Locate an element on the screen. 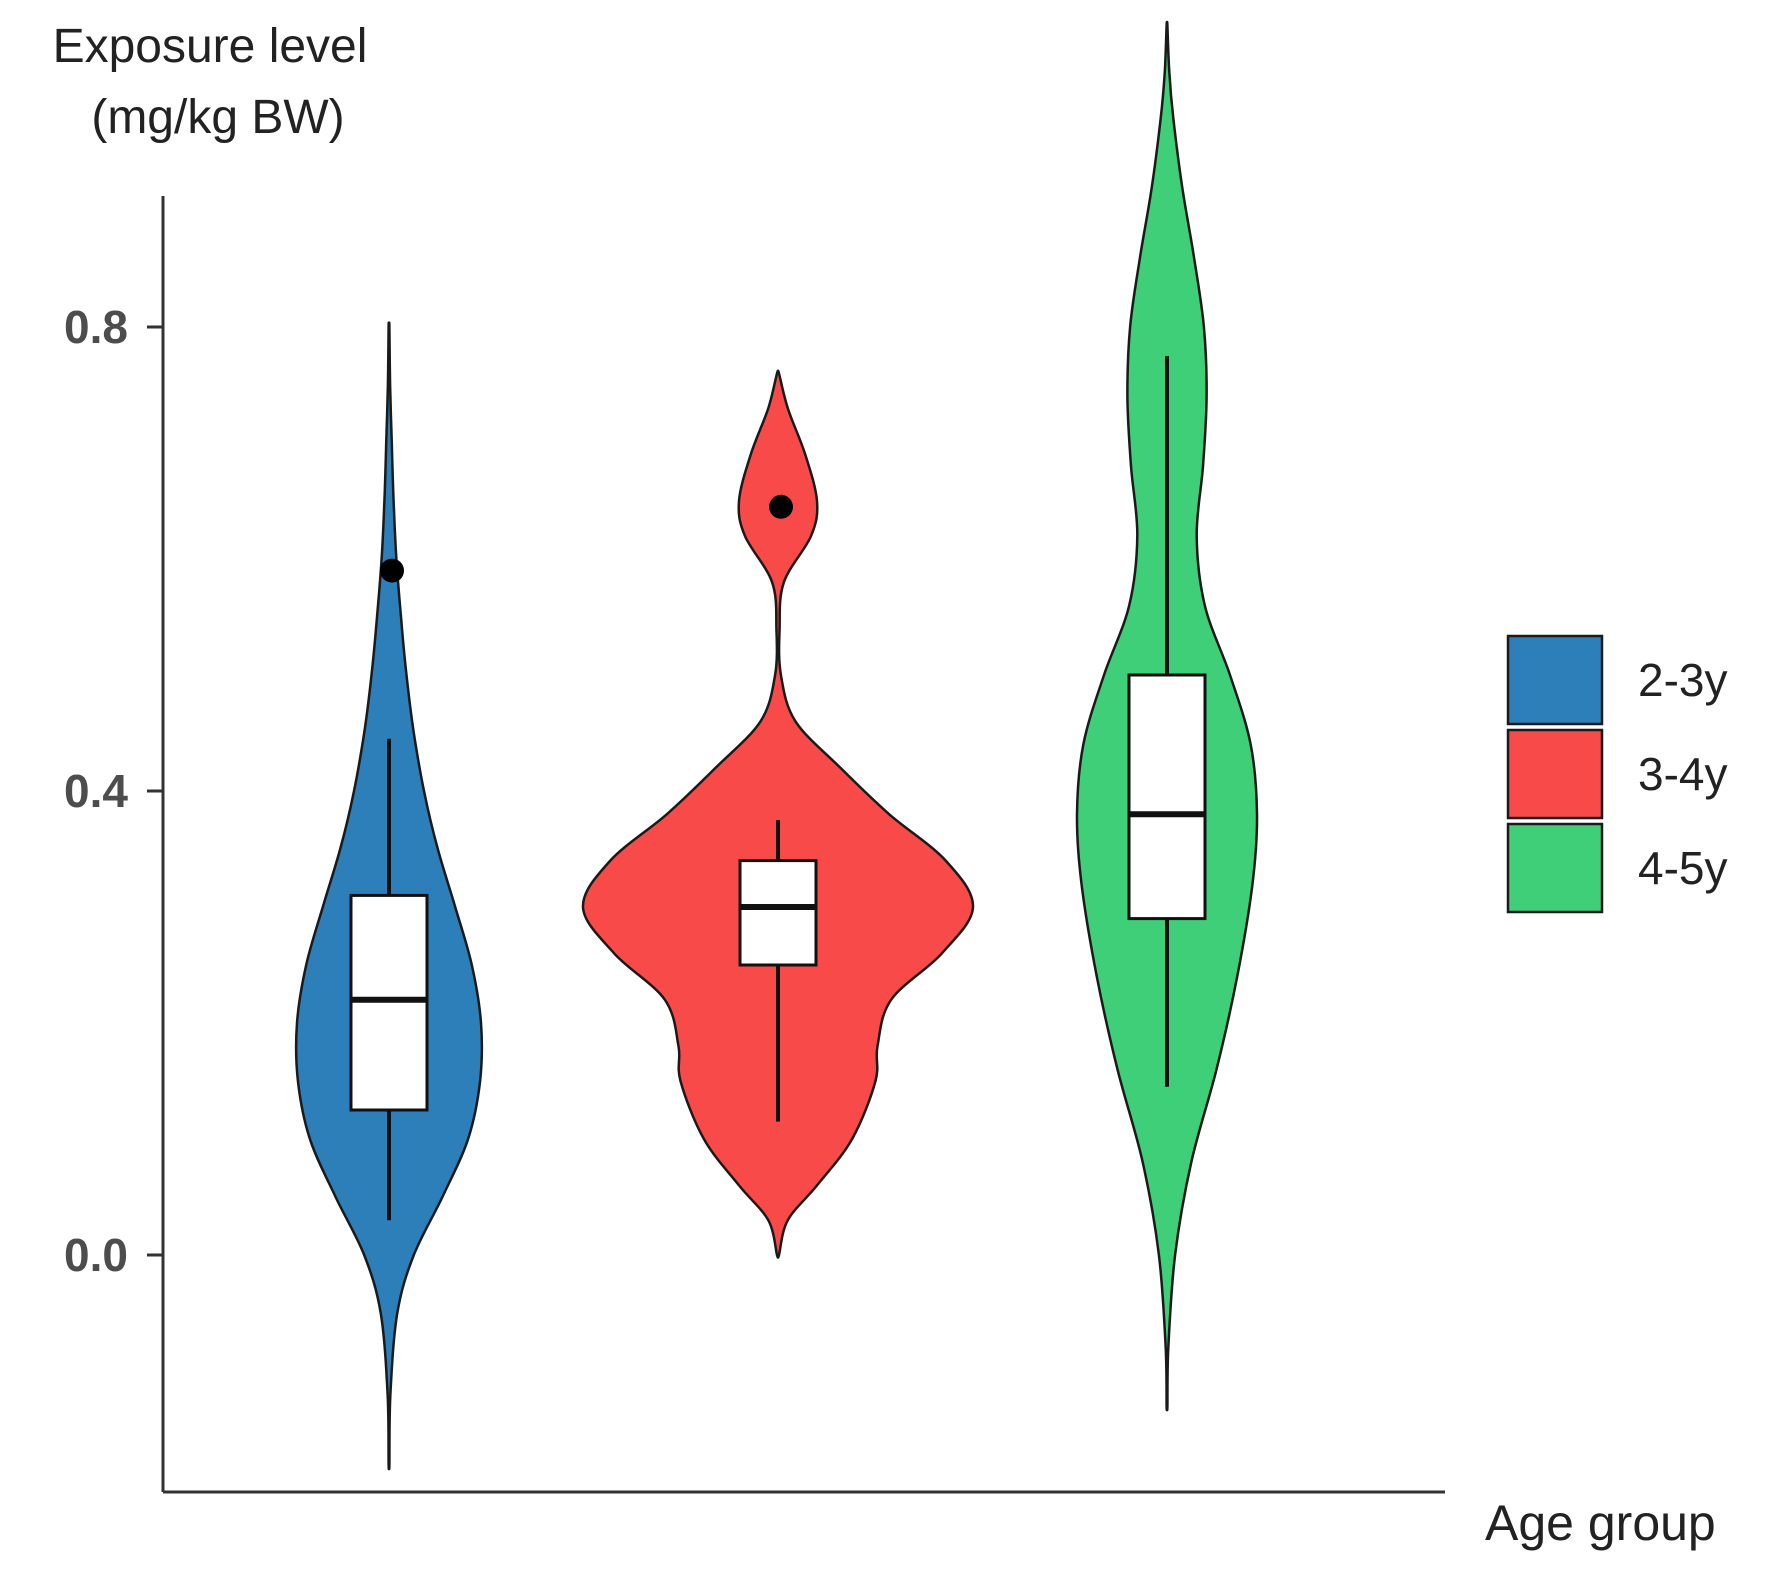 Image resolution: width=1786 pixels, height=1579 pixels. y-axis-title-line-2: (mg/kg BW) is located at coordinates (217, 117).